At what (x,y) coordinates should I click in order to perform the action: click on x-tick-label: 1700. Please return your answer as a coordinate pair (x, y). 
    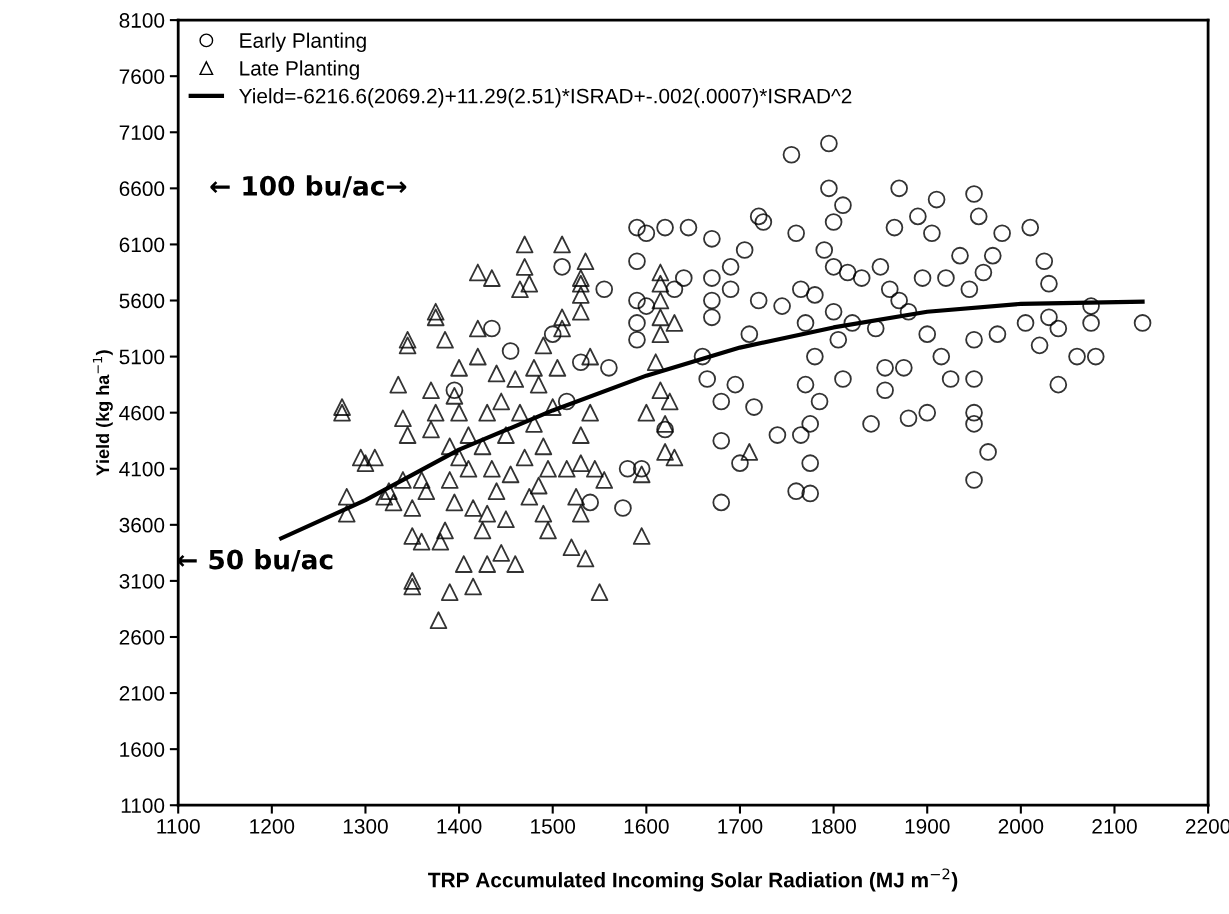
    Looking at the image, I should click on (740, 826).